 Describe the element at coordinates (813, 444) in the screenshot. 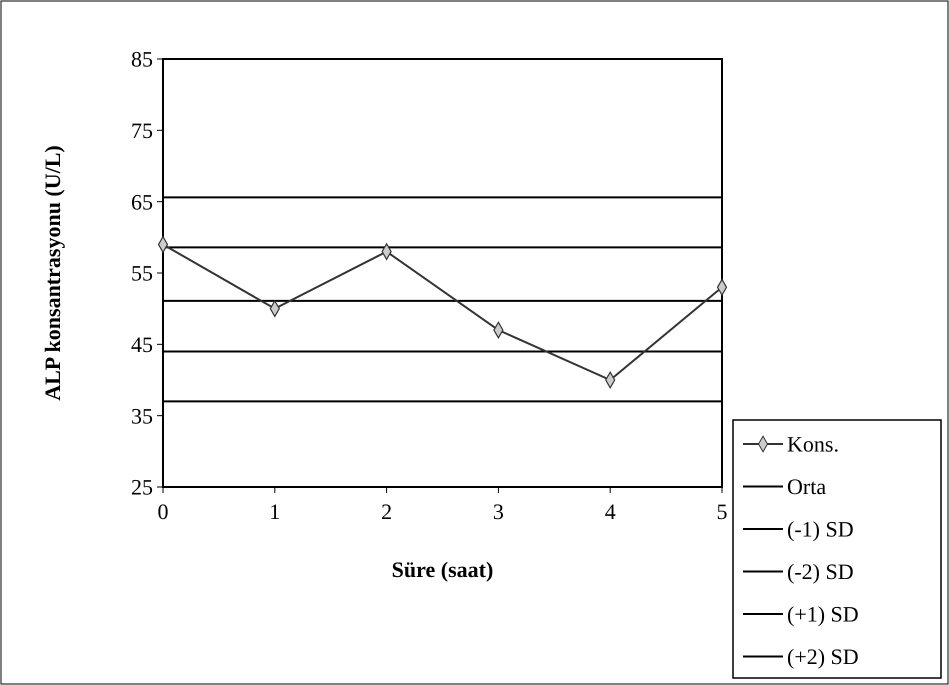

I see `legend-label: Kons.` at that location.